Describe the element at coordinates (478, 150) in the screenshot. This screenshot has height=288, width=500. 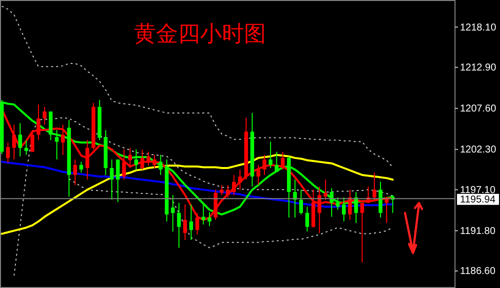
I see `y-tick-label: 1202.30` at that location.